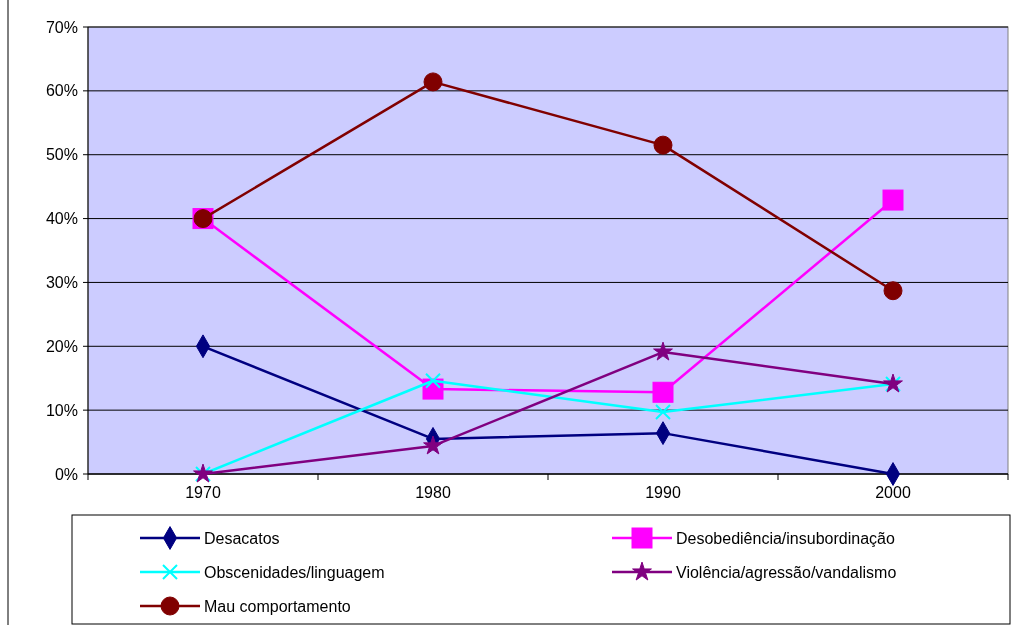 This screenshot has height=625, width=1011. I want to click on y-tick-label: 40%, so click(61, 219).